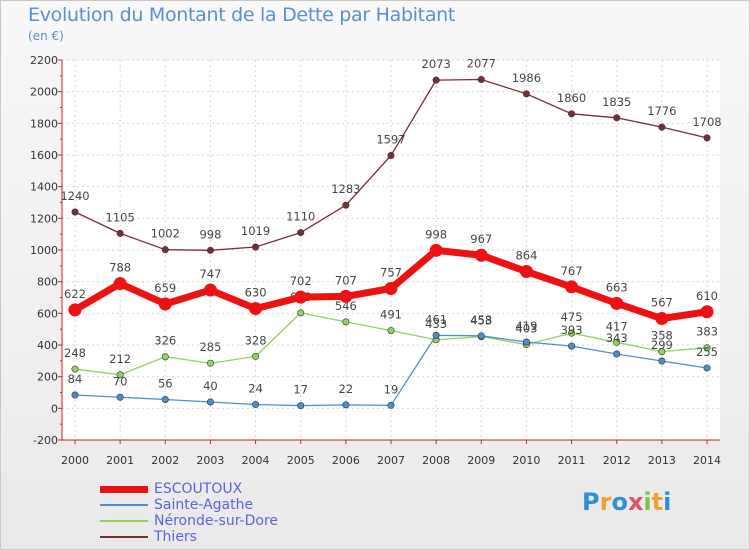  What do you see at coordinates (707, 460) in the screenshot?
I see `x-tick-label: 2014` at bounding box center [707, 460].